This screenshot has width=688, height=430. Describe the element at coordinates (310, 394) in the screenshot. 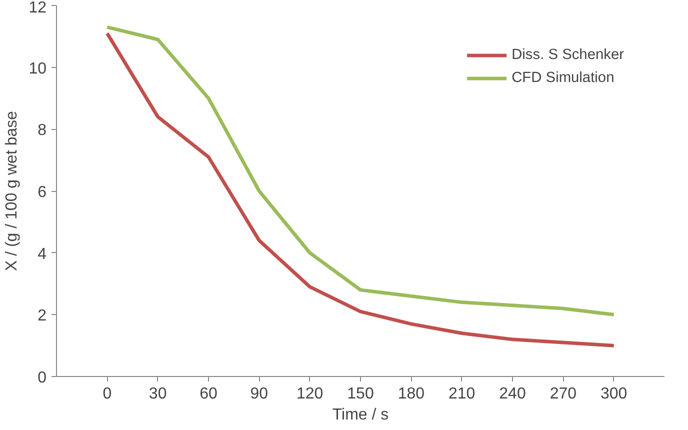

I see `x-tick-label: 120` at that location.